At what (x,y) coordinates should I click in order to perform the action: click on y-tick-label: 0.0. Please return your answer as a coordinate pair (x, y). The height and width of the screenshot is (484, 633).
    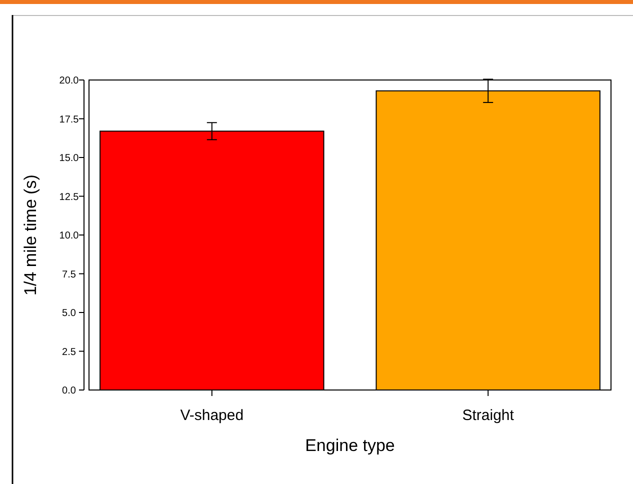
    Looking at the image, I should click on (69, 391).